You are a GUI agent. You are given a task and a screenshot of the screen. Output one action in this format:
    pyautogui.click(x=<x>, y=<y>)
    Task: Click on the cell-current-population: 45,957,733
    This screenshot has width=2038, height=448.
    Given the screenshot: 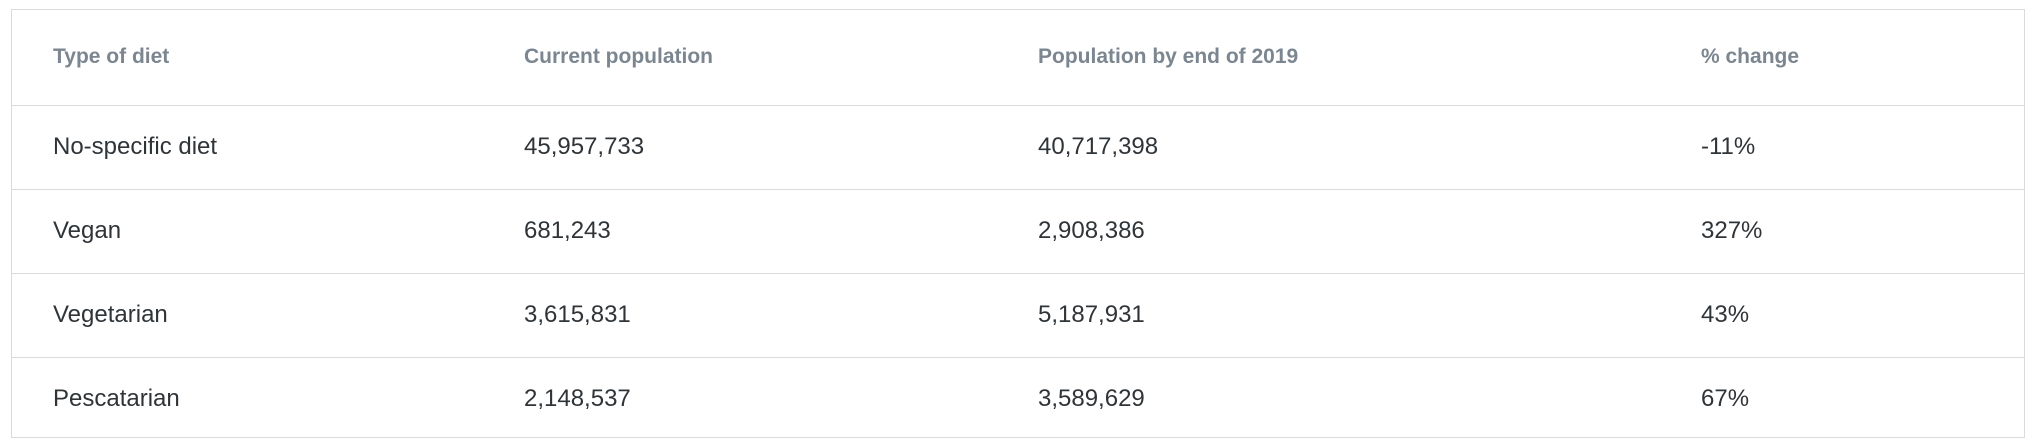 What is the action you would take?
    pyautogui.click(x=740, y=147)
    